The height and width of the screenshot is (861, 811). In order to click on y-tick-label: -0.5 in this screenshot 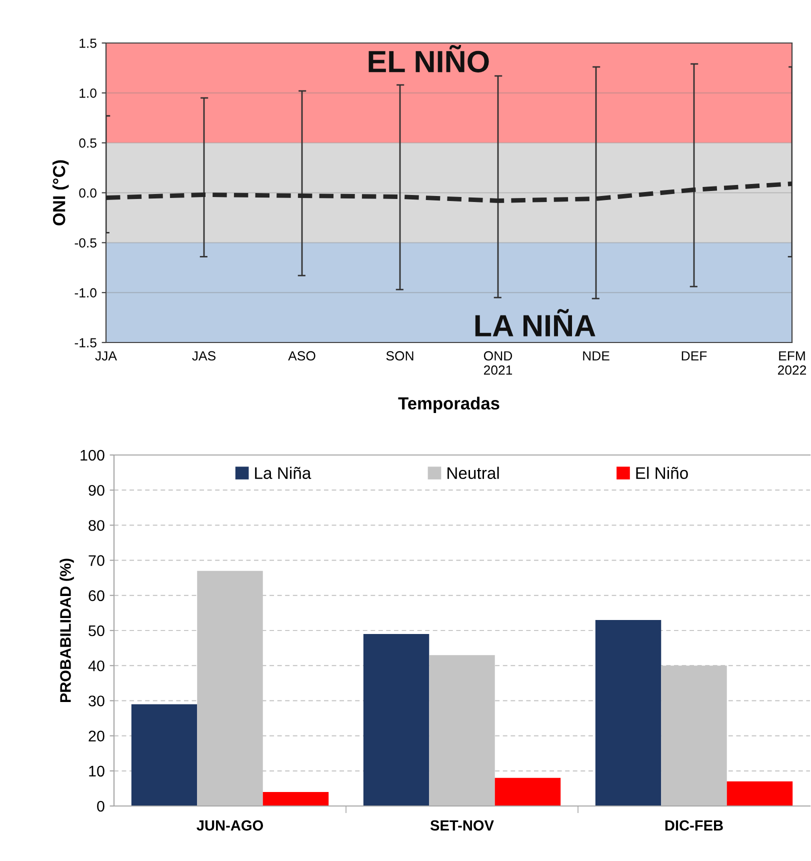, I will do `click(85, 243)`.